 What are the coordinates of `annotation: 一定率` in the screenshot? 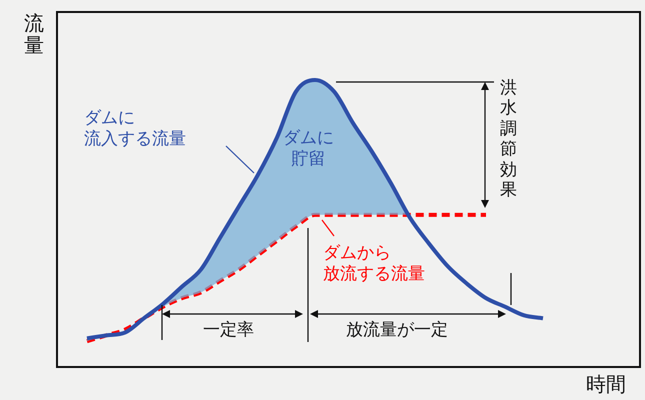 It's located at (228, 331).